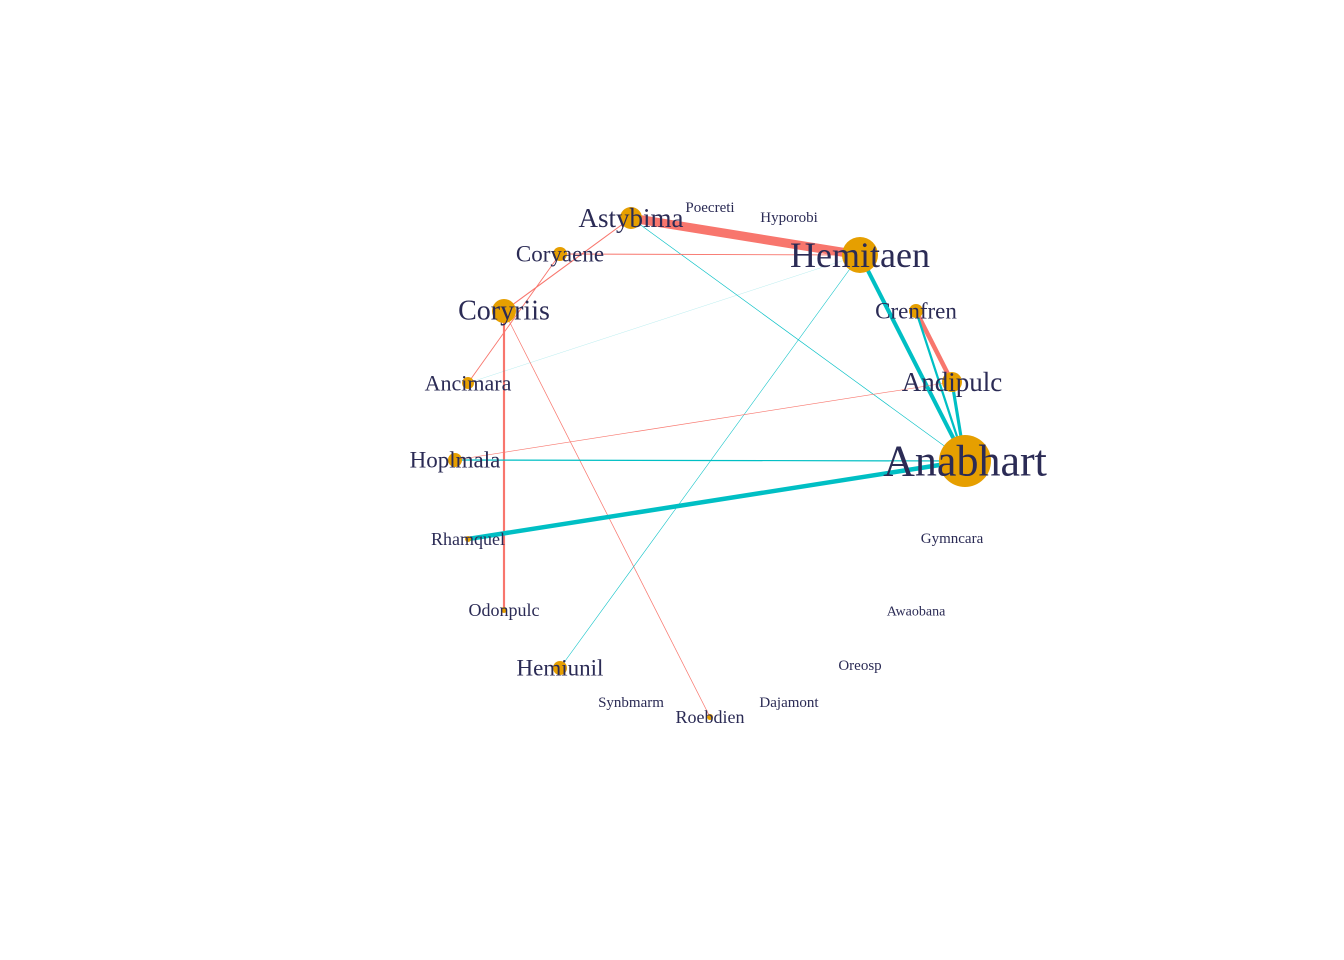  I want to click on edge-crenfren-anabhart, so click(940, 386).